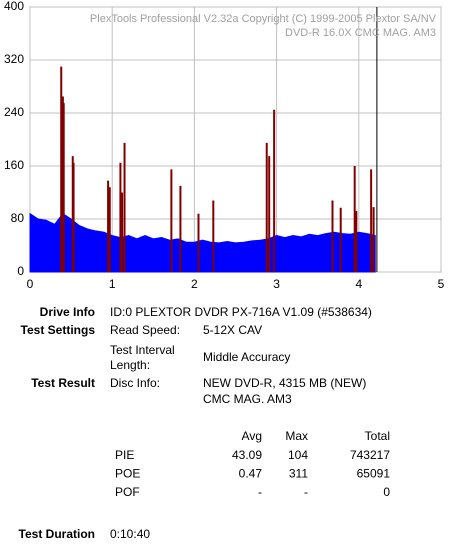 The height and width of the screenshot is (550, 450). What do you see at coordinates (232, 330) in the screenshot?
I see `value: 5-12X CAV` at bounding box center [232, 330].